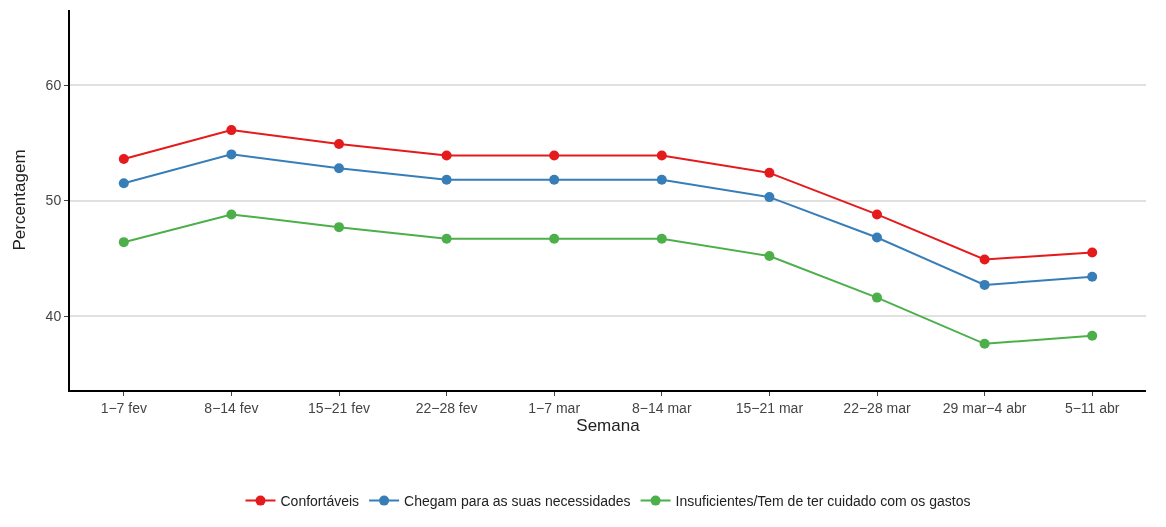  I want to click on legend-label: Insuficientes/Tem de ter cuidado com os gastos, so click(823, 501).